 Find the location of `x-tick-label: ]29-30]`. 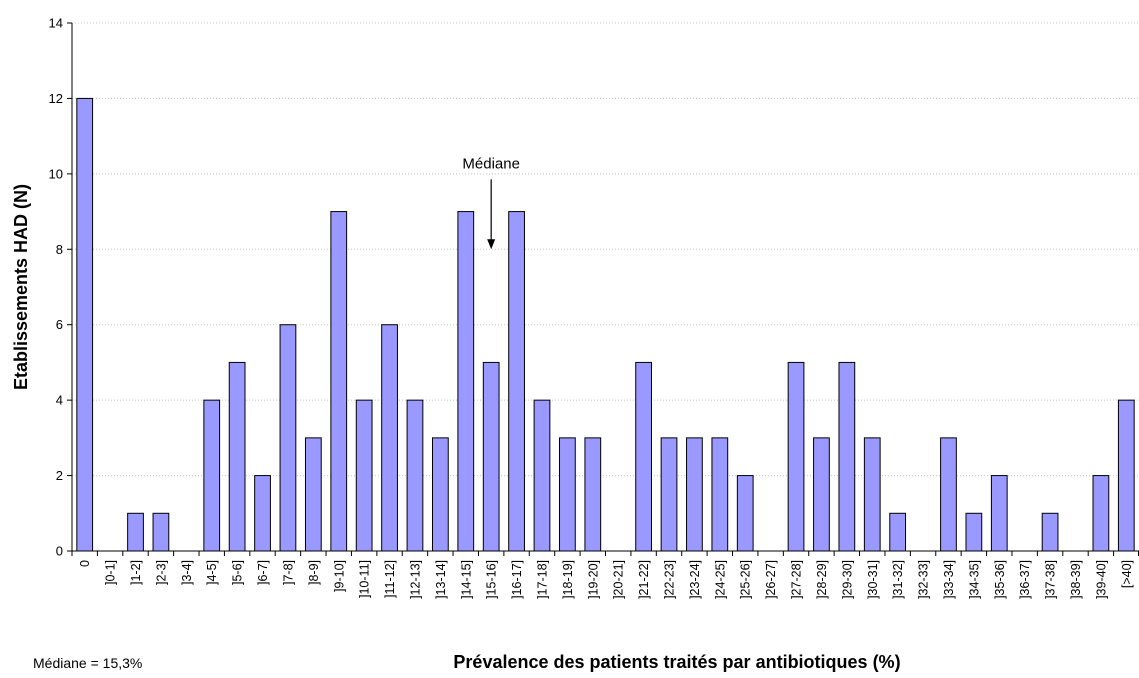

x-tick-label: ]29-30] is located at coordinates (847, 579).